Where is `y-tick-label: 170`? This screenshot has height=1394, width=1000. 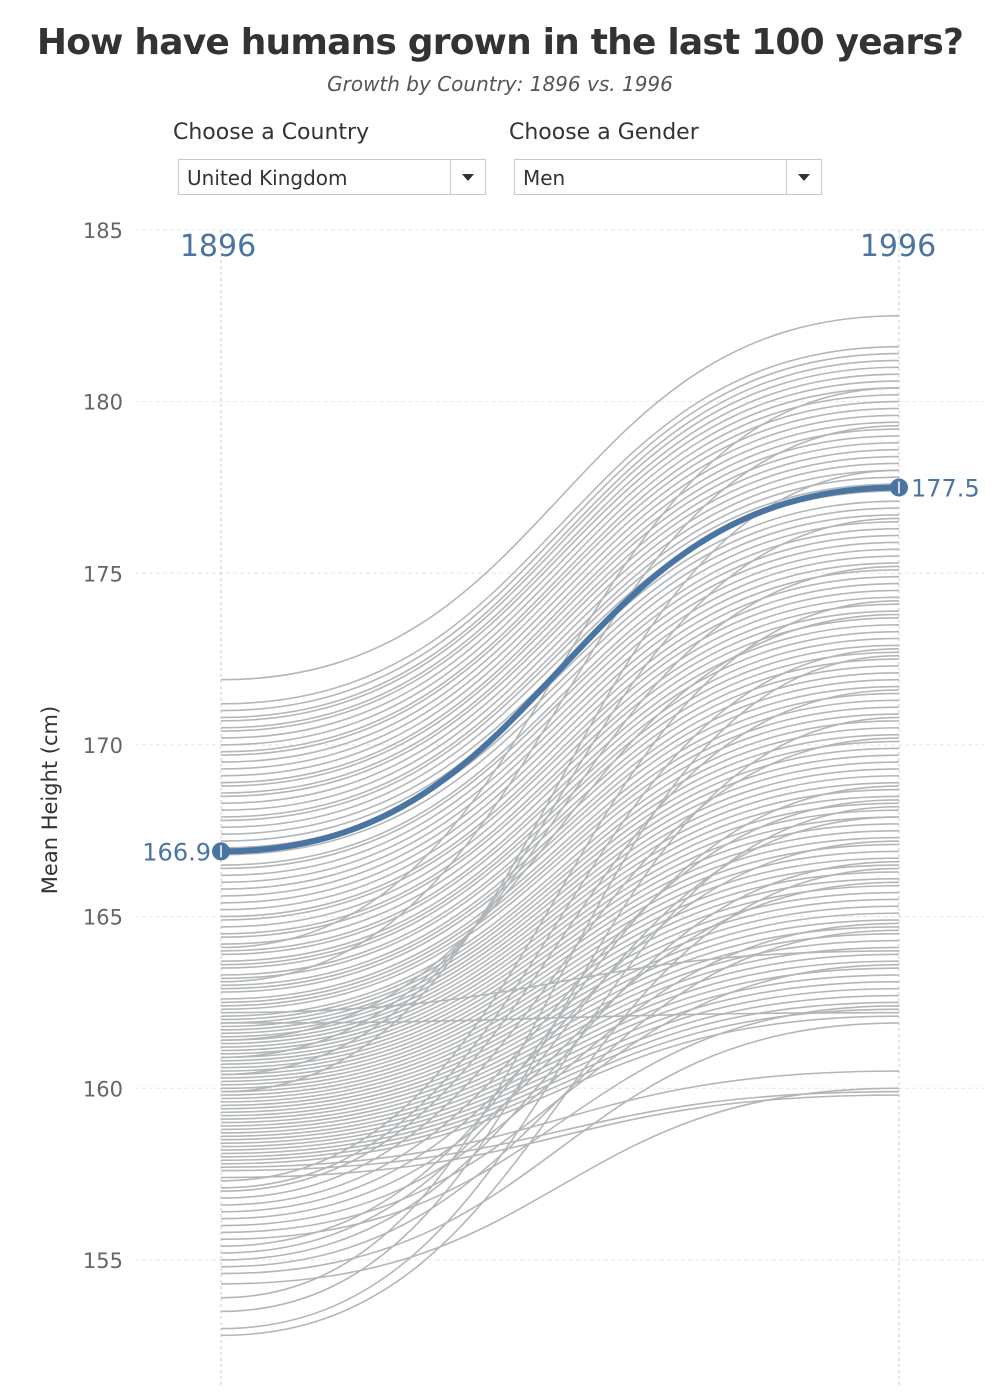 y-tick-label: 170 is located at coordinates (103, 746).